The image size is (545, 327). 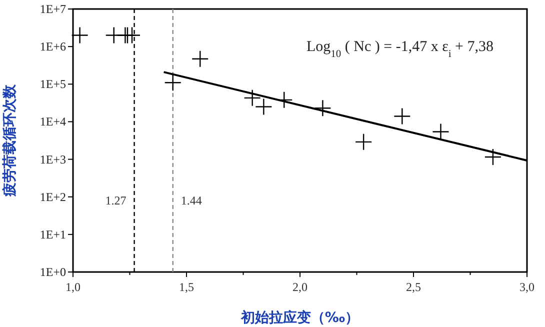 What do you see at coordinates (53, 9) in the screenshot?
I see `y-tick-label: 1E+7` at bounding box center [53, 9].